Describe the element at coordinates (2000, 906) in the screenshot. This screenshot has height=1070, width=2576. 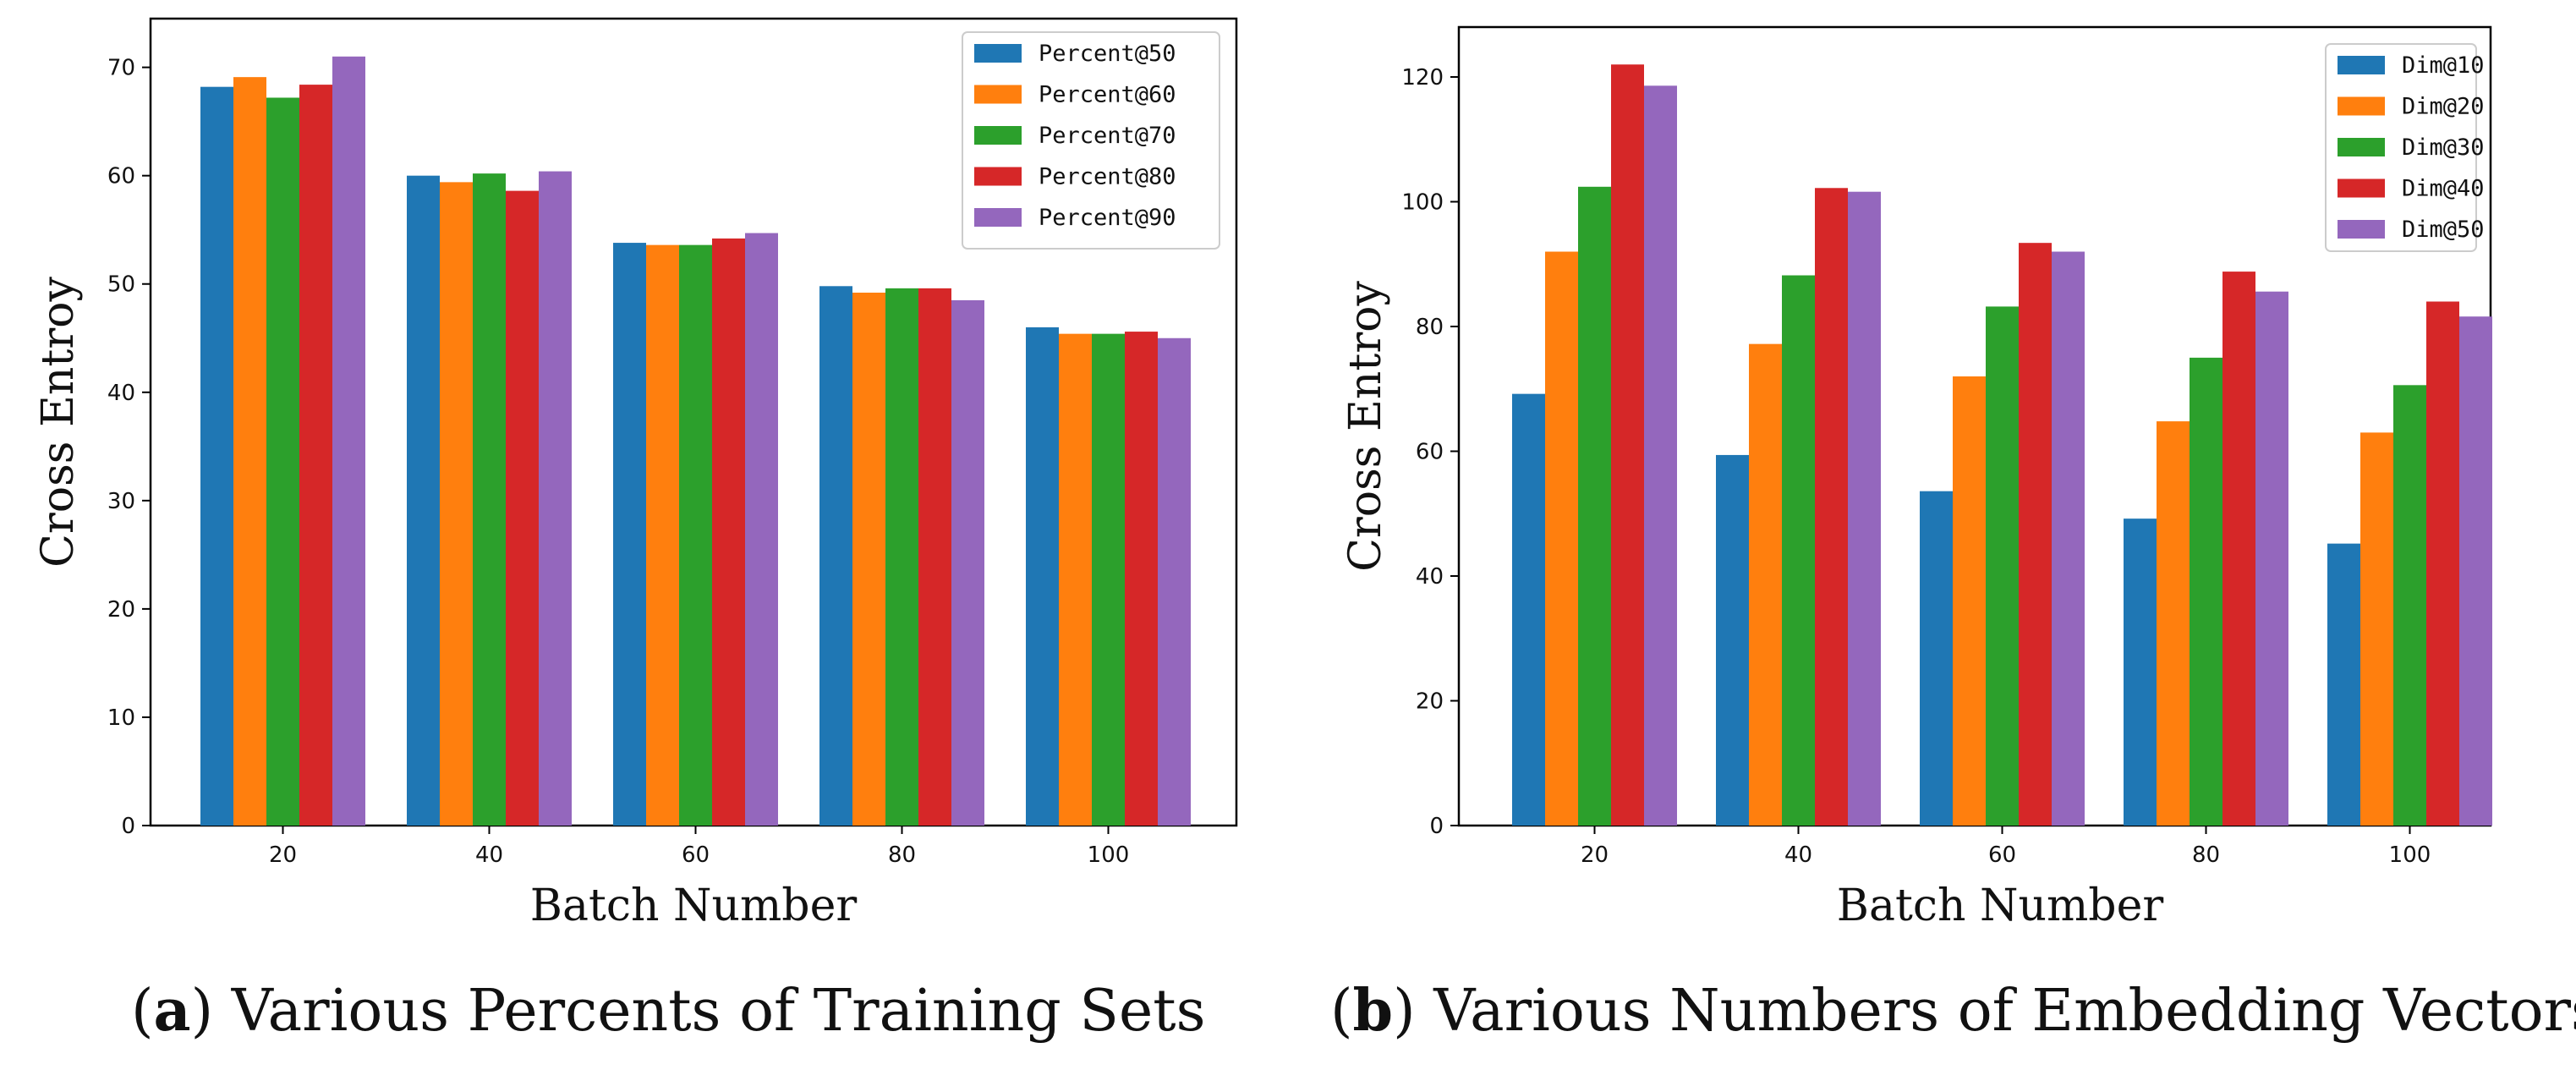
I see `x-axis-label-b: Batch Number` at that location.